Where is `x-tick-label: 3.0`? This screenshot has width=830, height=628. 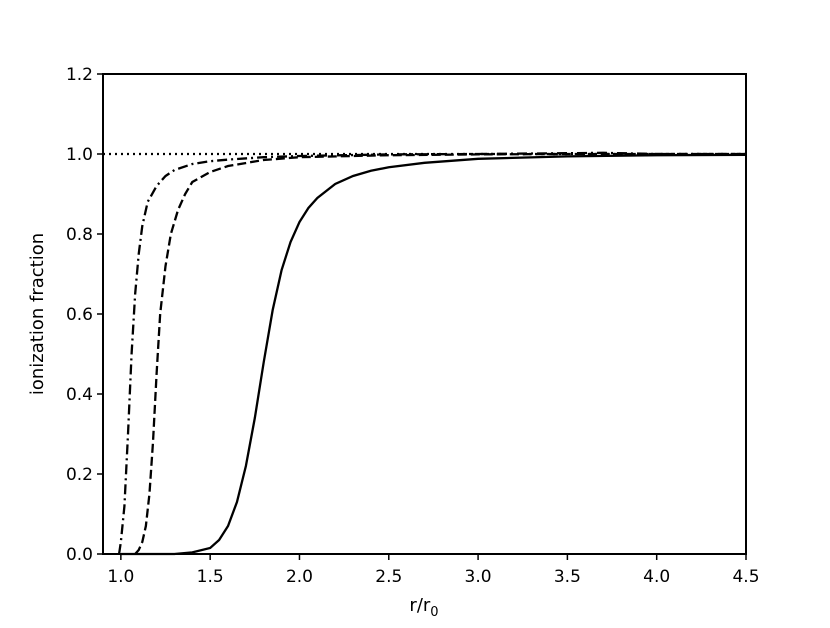 x-tick-label: 3.0 is located at coordinates (478, 577).